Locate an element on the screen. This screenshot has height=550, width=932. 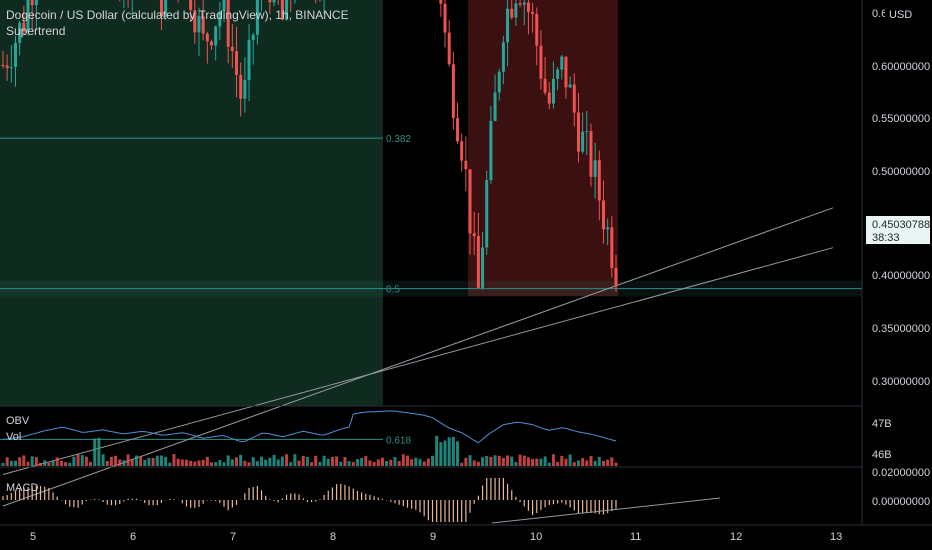
price-tick: 0.40000000 is located at coordinates (901, 276).